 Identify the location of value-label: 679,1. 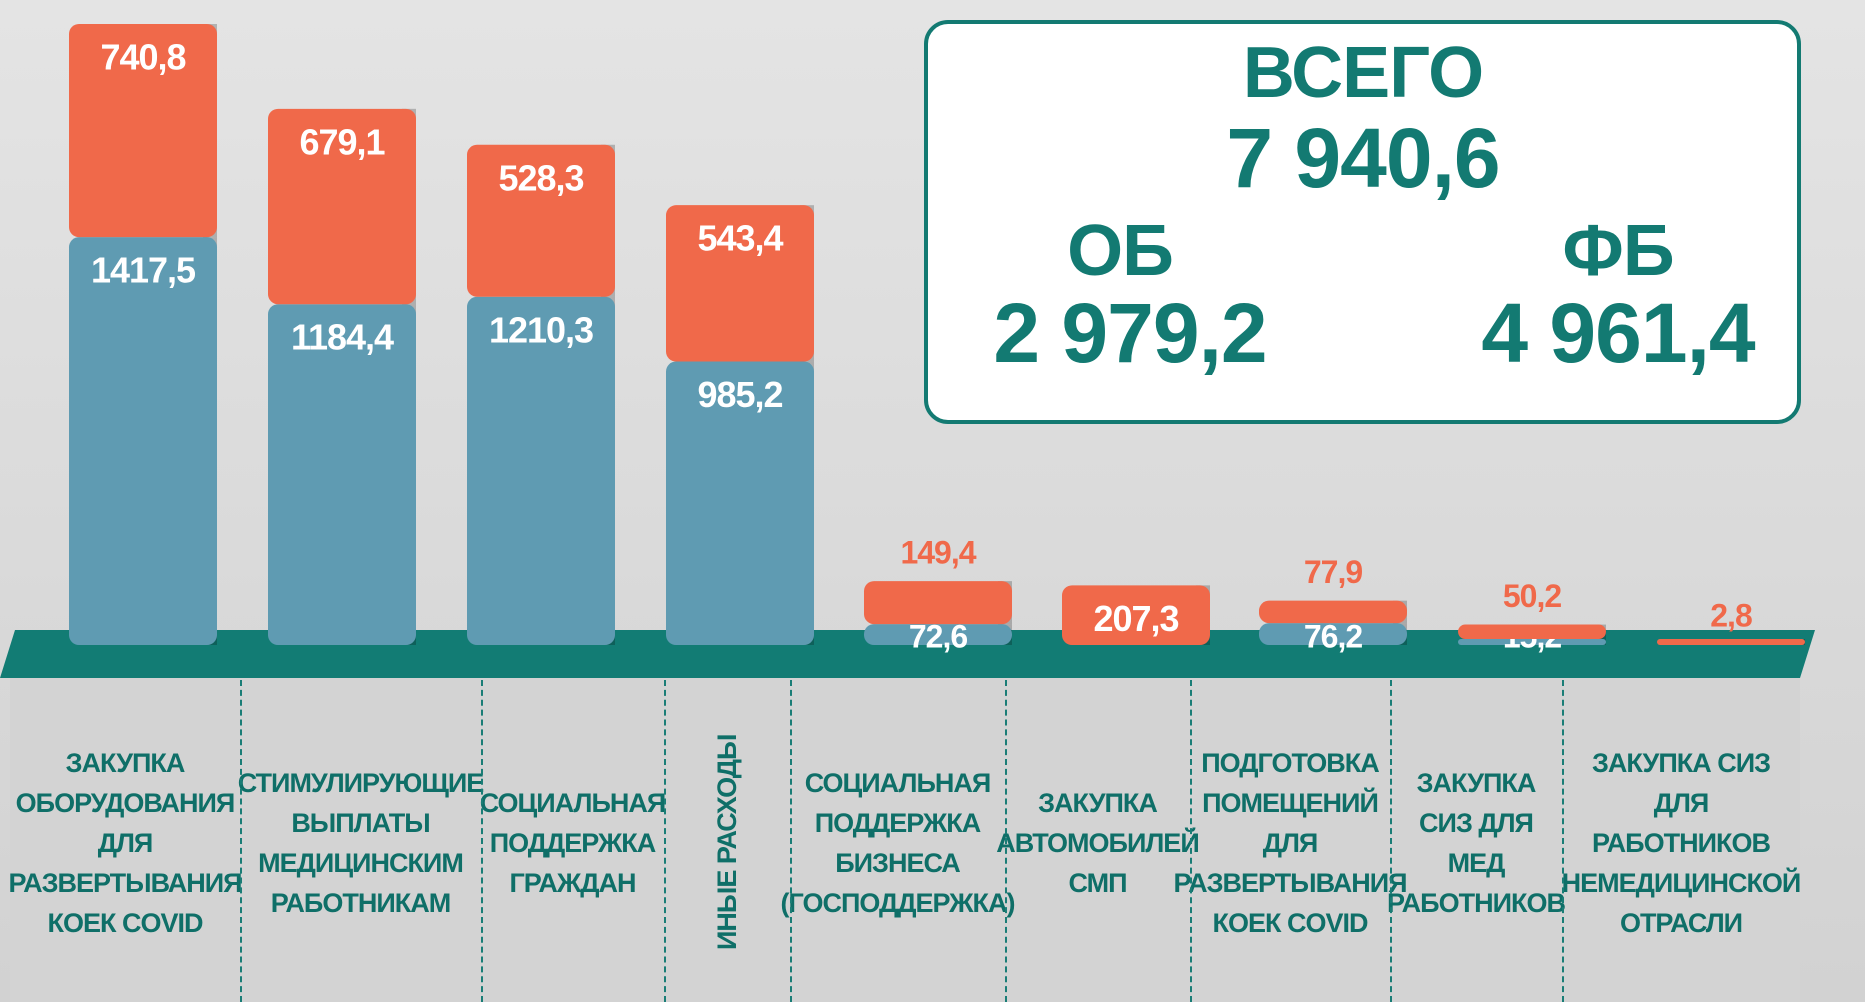
(342, 141).